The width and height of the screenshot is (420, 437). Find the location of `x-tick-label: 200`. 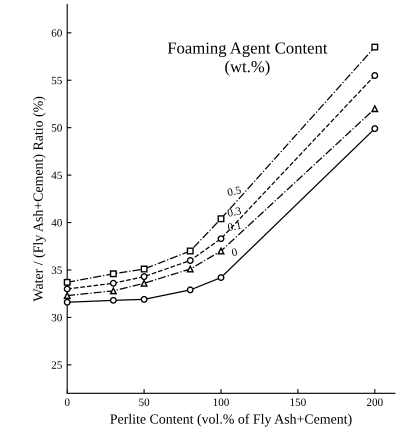

x-tick-label: 200 is located at coordinates (374, 402).